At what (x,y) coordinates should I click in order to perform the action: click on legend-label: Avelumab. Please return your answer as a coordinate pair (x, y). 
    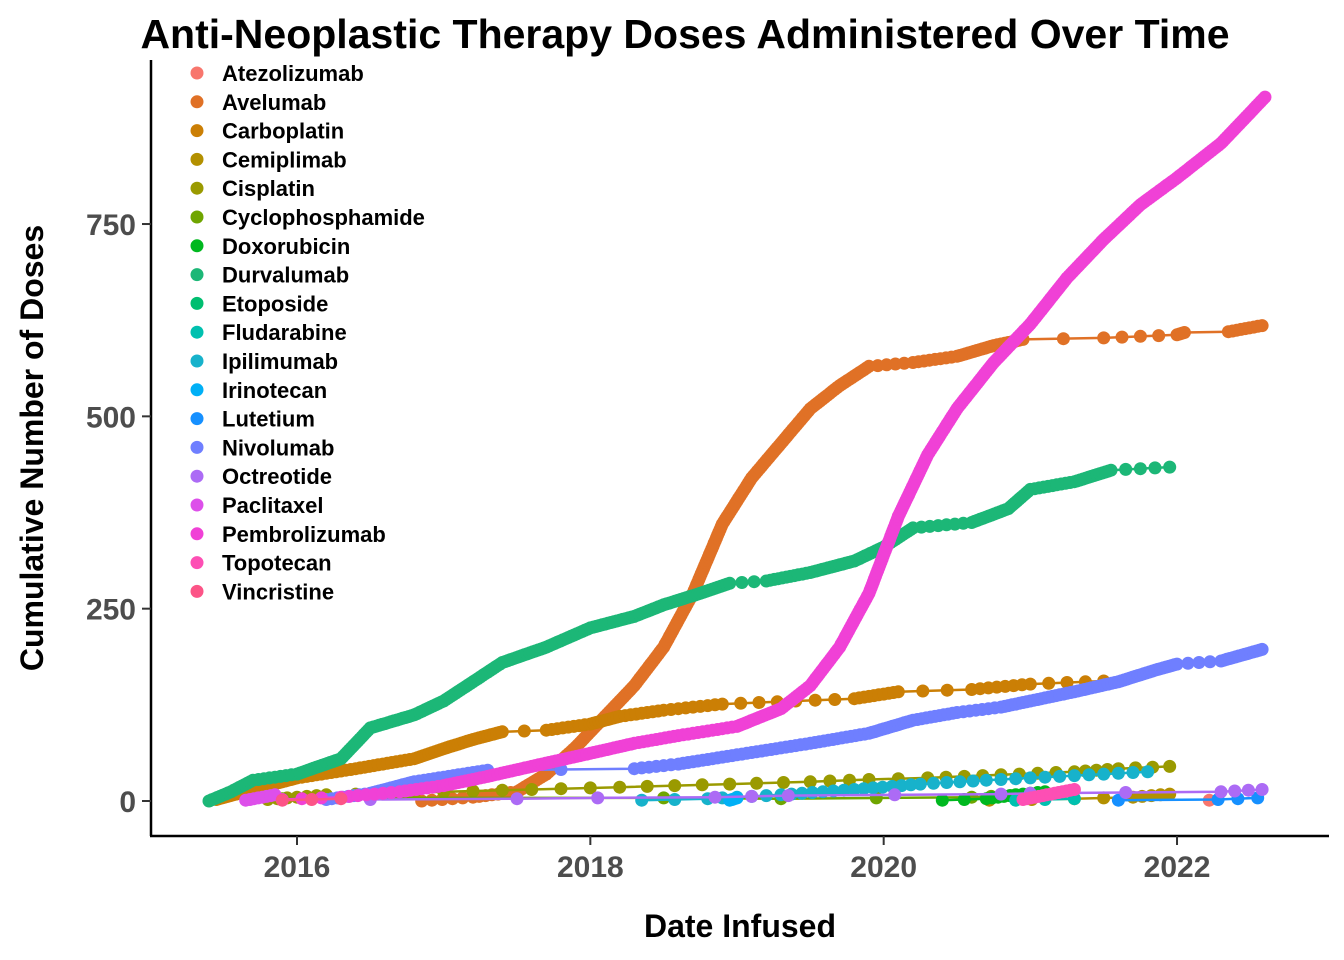
    Looking at the image, I should click on (274, 102).